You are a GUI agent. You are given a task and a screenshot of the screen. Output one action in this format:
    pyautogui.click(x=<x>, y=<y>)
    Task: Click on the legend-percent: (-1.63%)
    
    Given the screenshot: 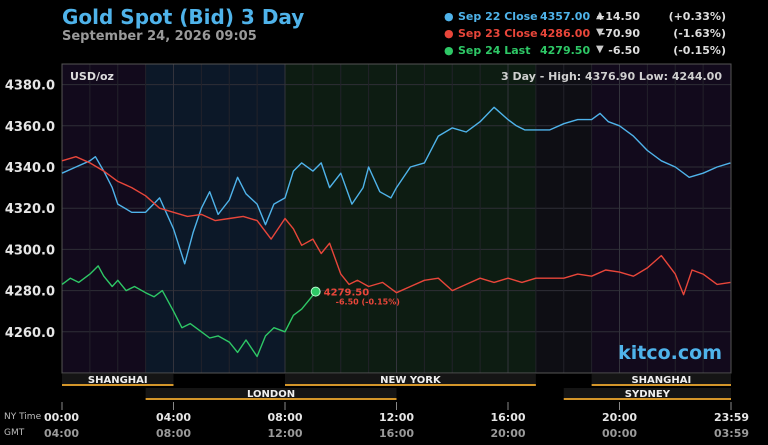 What is the action you would take?
    pyautogui.click(x=699, y=33)
    